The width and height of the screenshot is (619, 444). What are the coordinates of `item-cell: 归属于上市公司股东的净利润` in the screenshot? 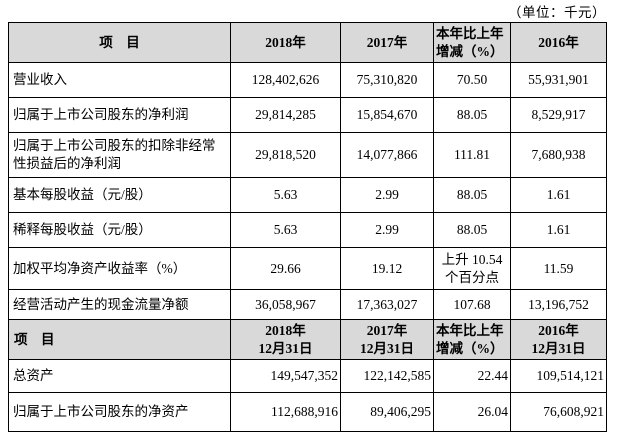 It's located at (119, 115).